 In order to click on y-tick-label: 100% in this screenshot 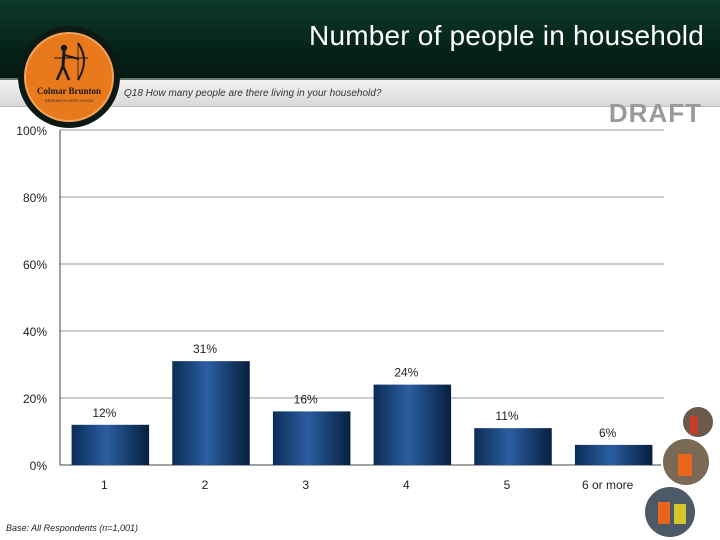, I will do `click(31, 131)`.